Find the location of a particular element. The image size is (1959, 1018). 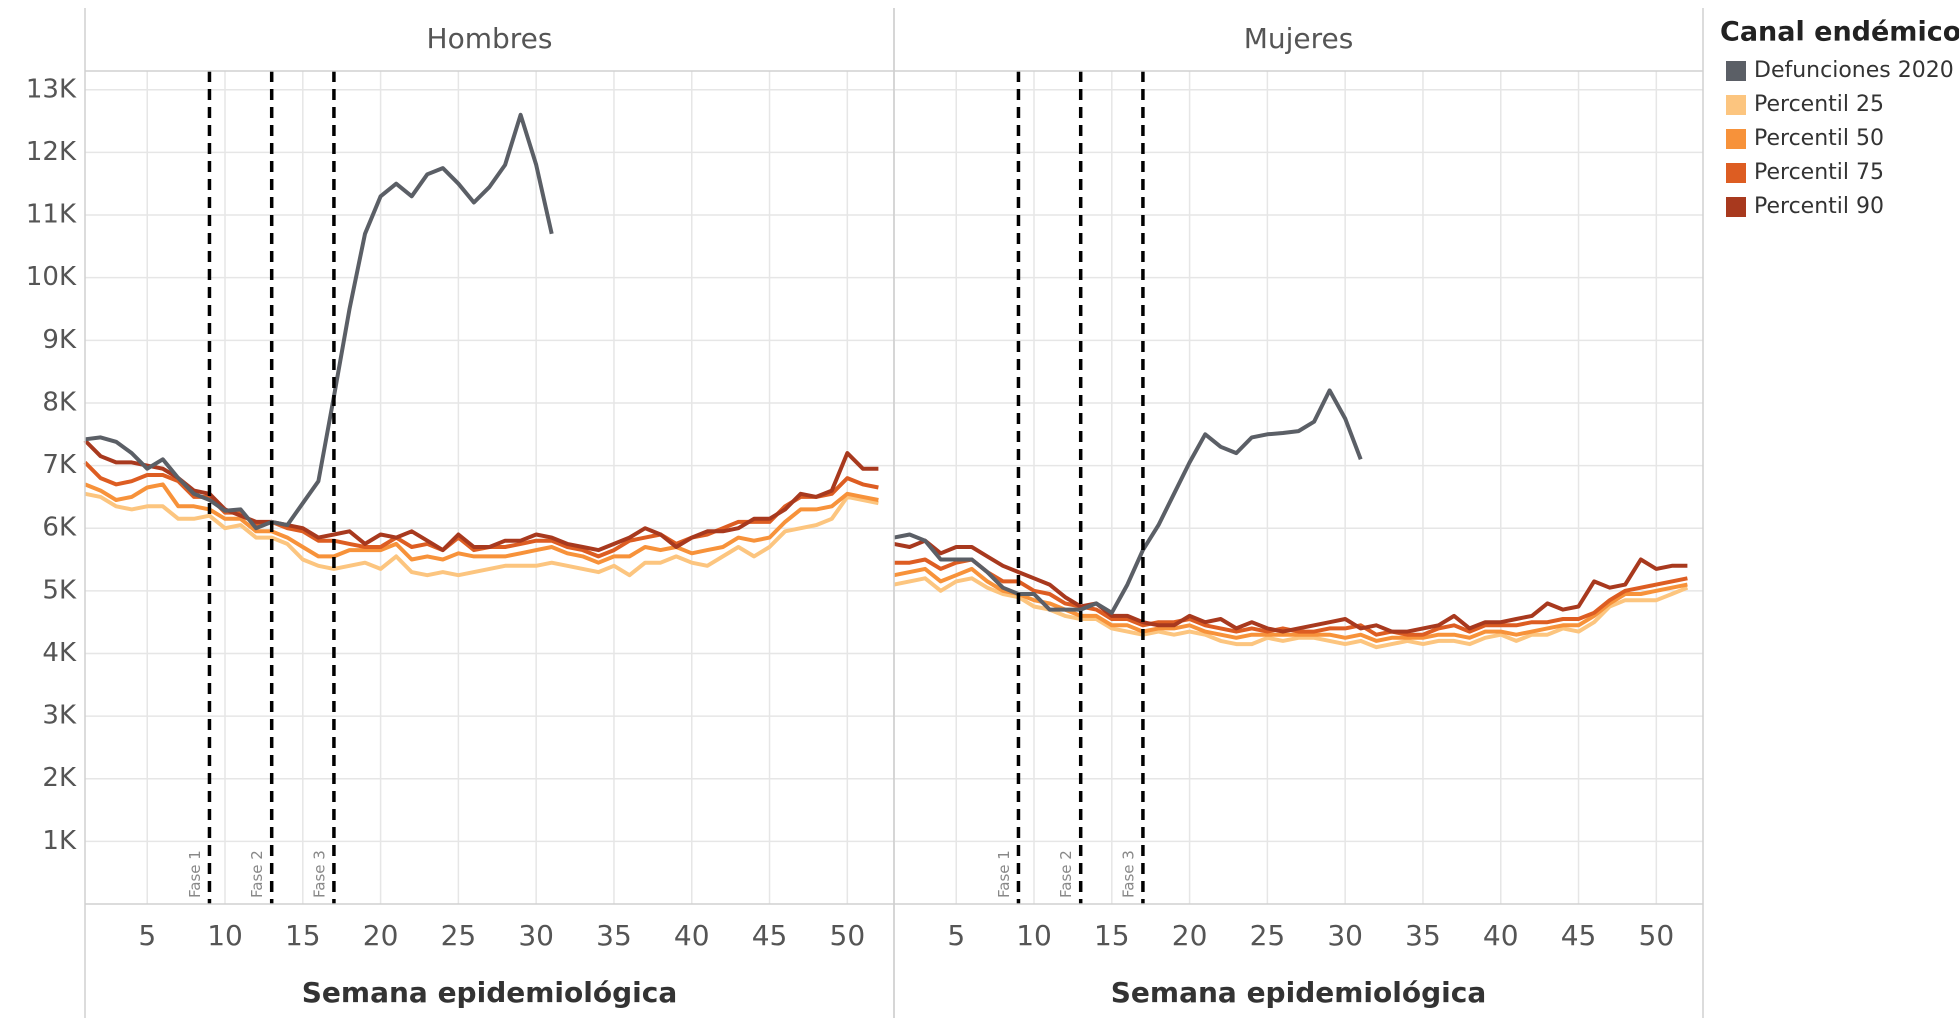

legend-label: Percentil 25 is located at coordinates (1819, 104).